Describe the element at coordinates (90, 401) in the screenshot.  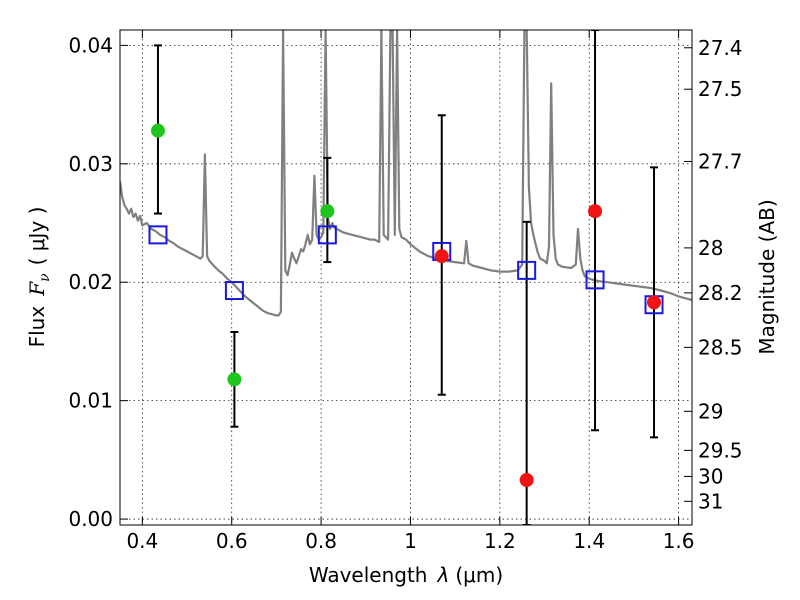
I see `y-tick-label: 0.01` at that location.